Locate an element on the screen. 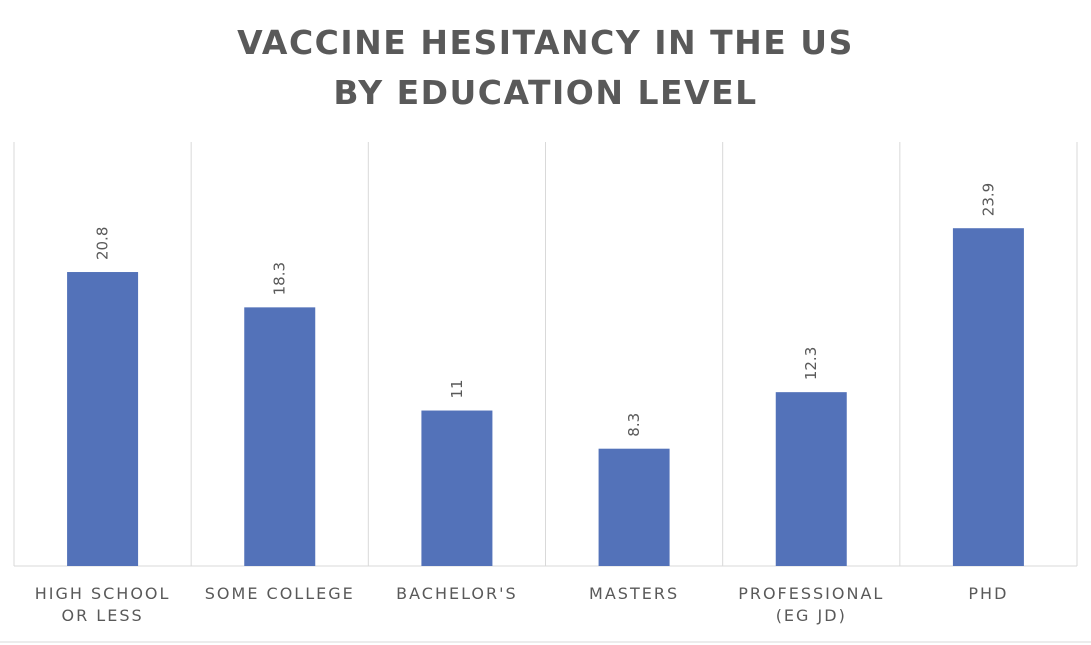 The height and width of the screenshot is (645, 1091). category-label-4-1: (EG JD) is located at coordinates (811, 615).